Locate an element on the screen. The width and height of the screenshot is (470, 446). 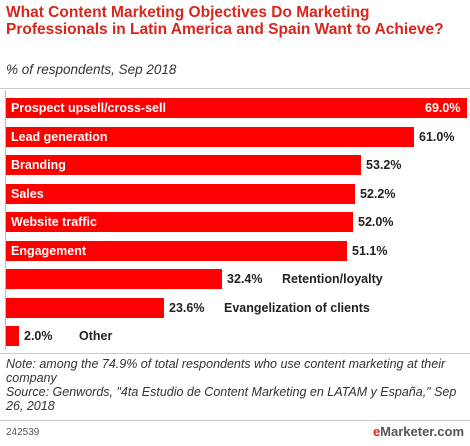
brand-logo: eMarketer.com is located at coordinates (418, 431).